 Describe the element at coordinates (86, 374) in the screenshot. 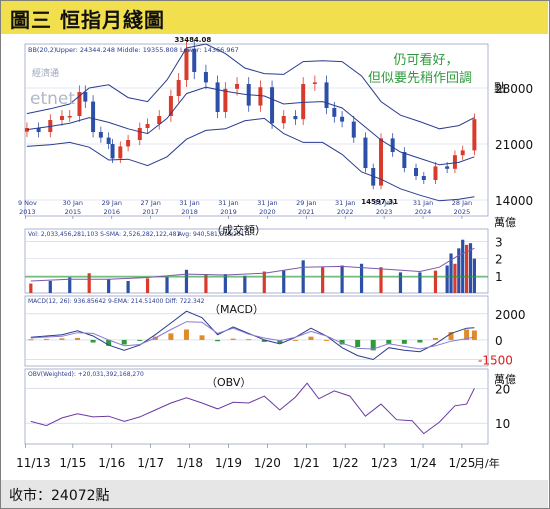

I see `obv-indicator: OBV(Weighted): +20,031,392,168,270` at that location.